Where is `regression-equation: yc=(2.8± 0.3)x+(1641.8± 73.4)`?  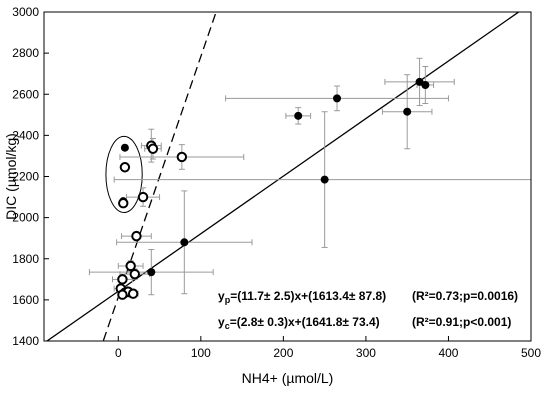
regression-equation: yc=(2.8± 0.3)x+(1641.8± 73.4) is located at coordinates (299, 323).